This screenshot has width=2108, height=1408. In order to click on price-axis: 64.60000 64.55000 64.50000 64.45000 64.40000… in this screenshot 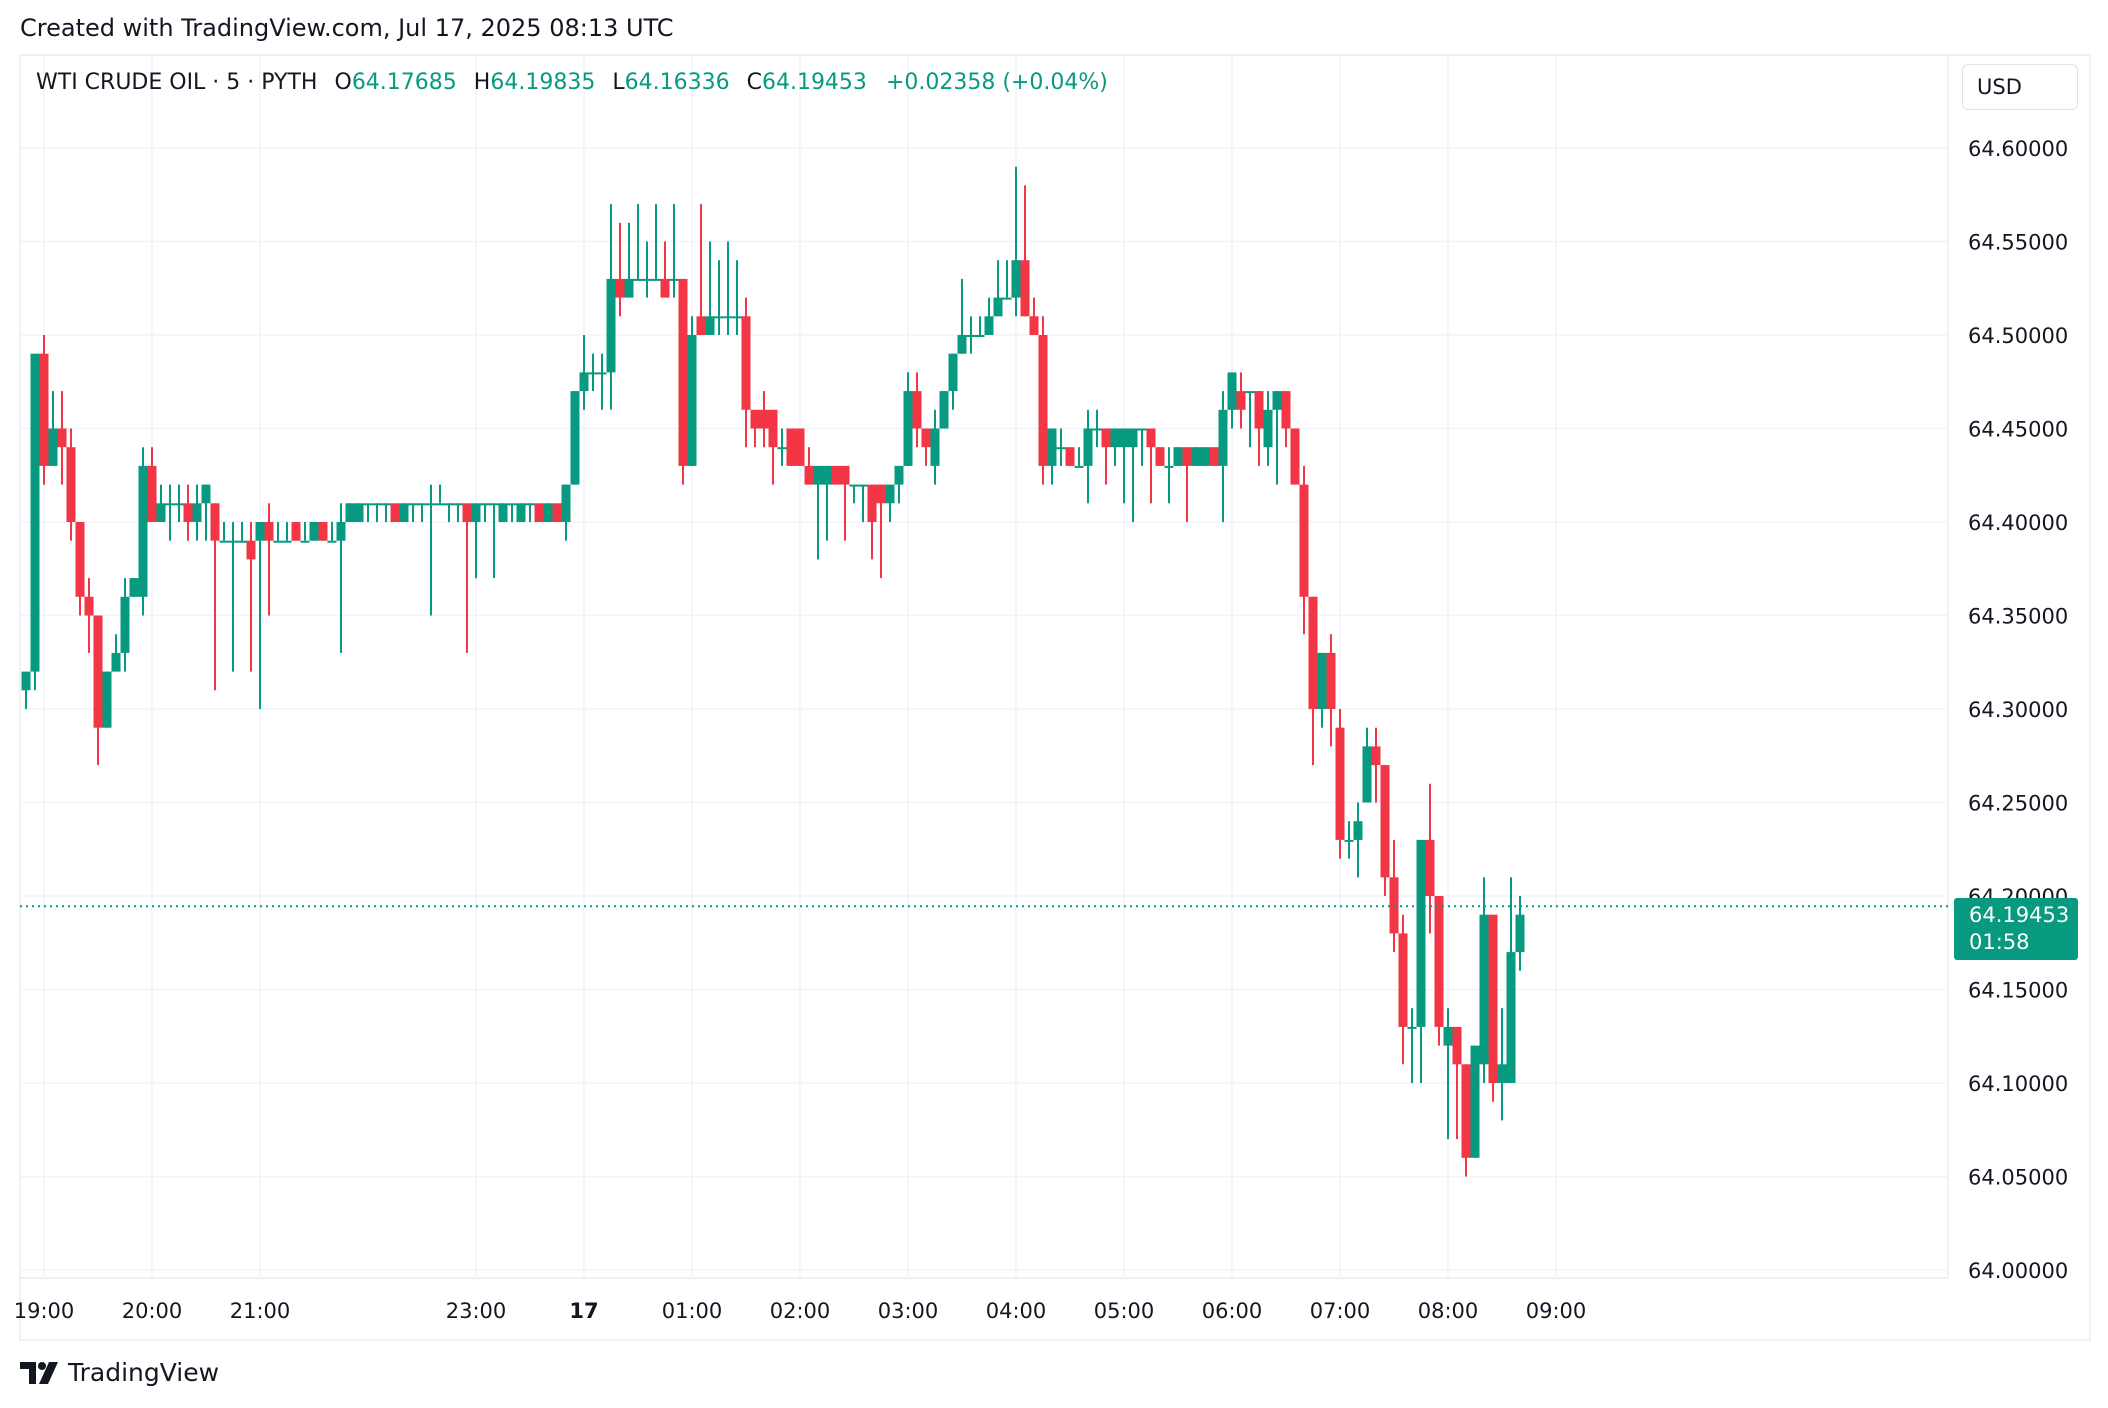, I will do `click(2018, 710)`.